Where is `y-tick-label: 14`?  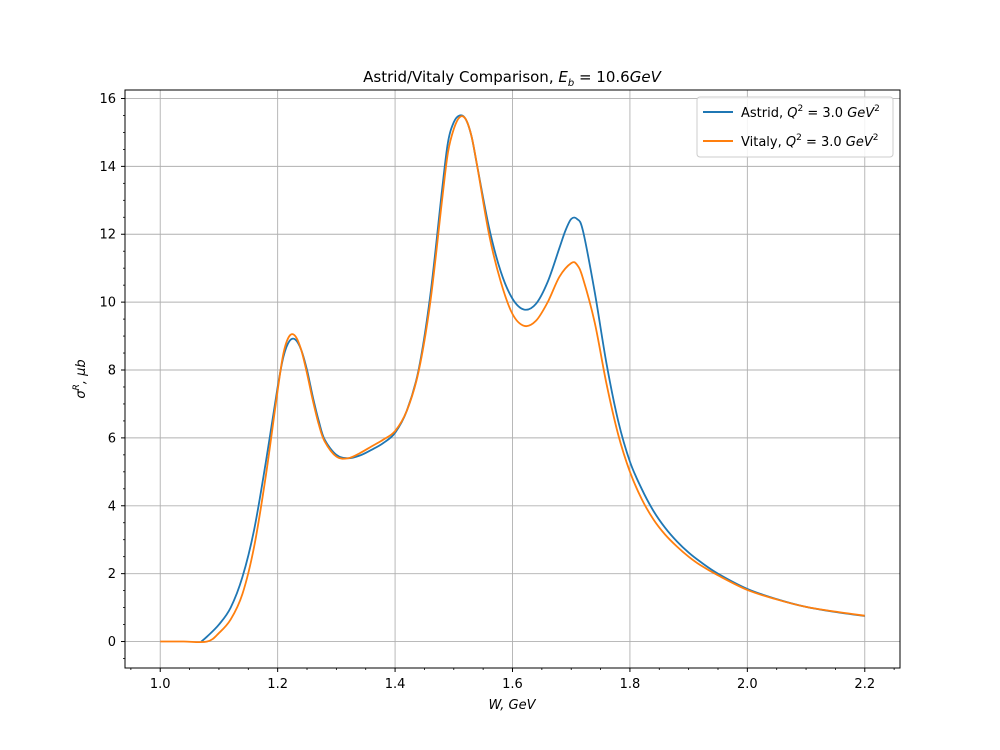 y-tick-label: 14 is located at coordinates (107, 167).